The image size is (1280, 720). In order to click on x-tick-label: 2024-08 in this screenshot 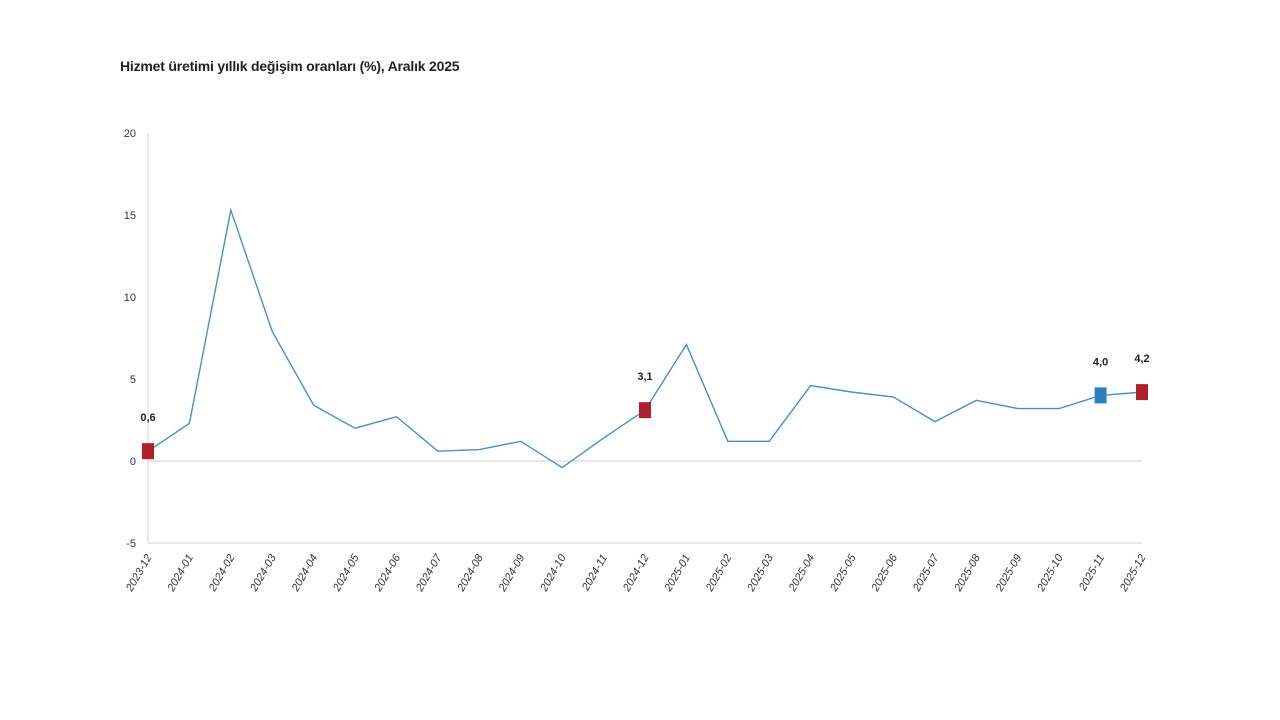, I will do `click(471, 573)`.